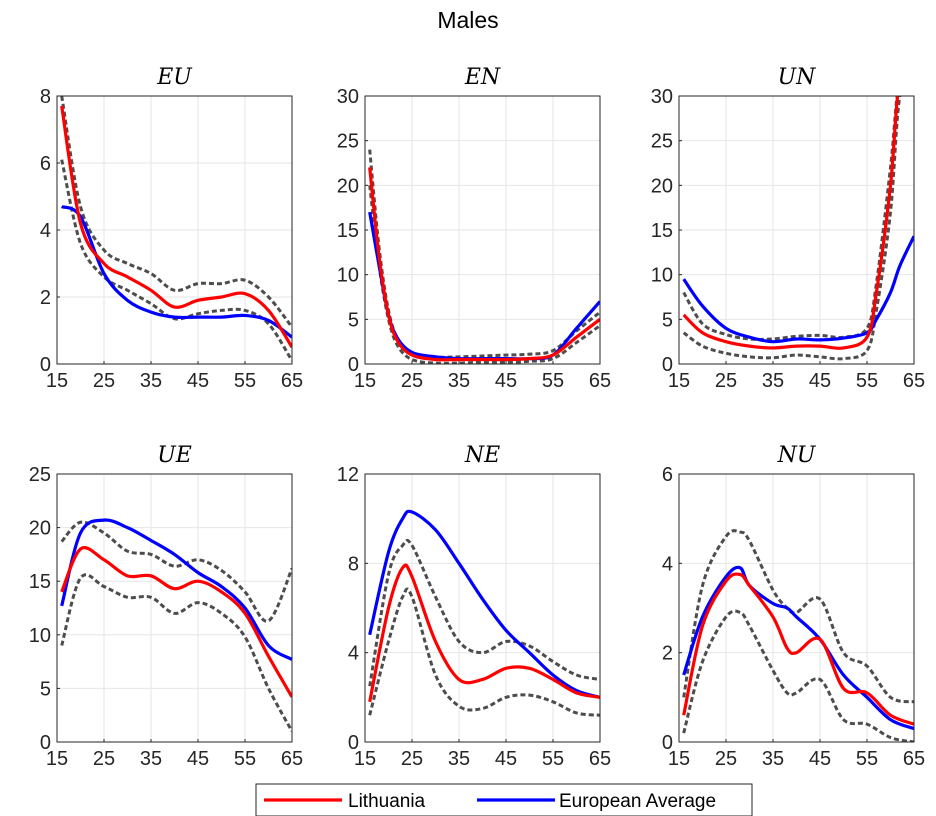 The image size is (936, 816). I want to click on y-tick-label: 6, so click(45, 164).